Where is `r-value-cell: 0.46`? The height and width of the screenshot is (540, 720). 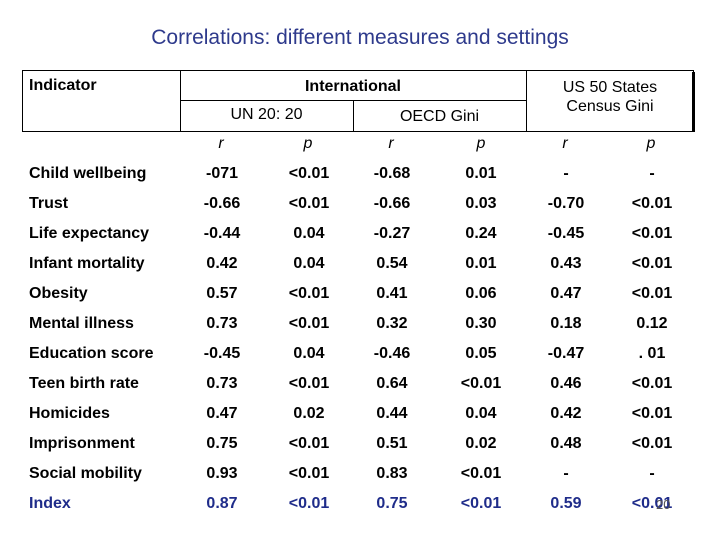
r-value-cell: 0.46 is located at coordinates (566, 383).